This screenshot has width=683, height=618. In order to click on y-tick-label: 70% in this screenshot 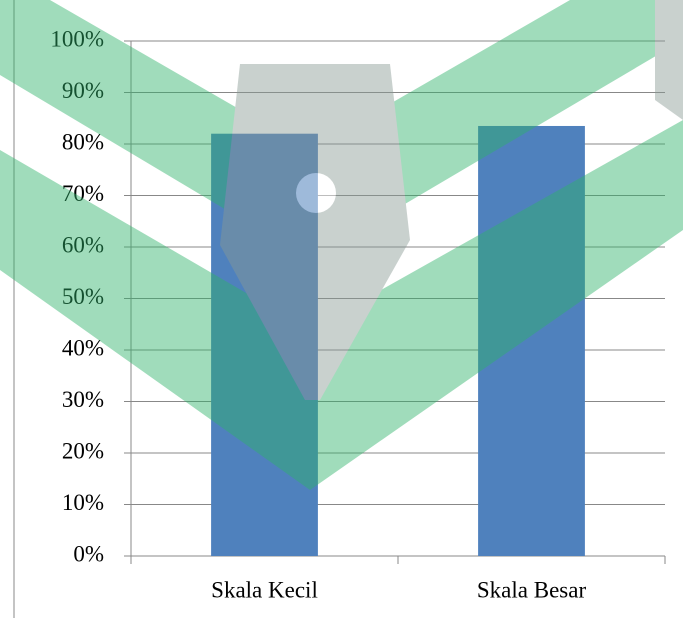, I will do `click(83, 193)`.